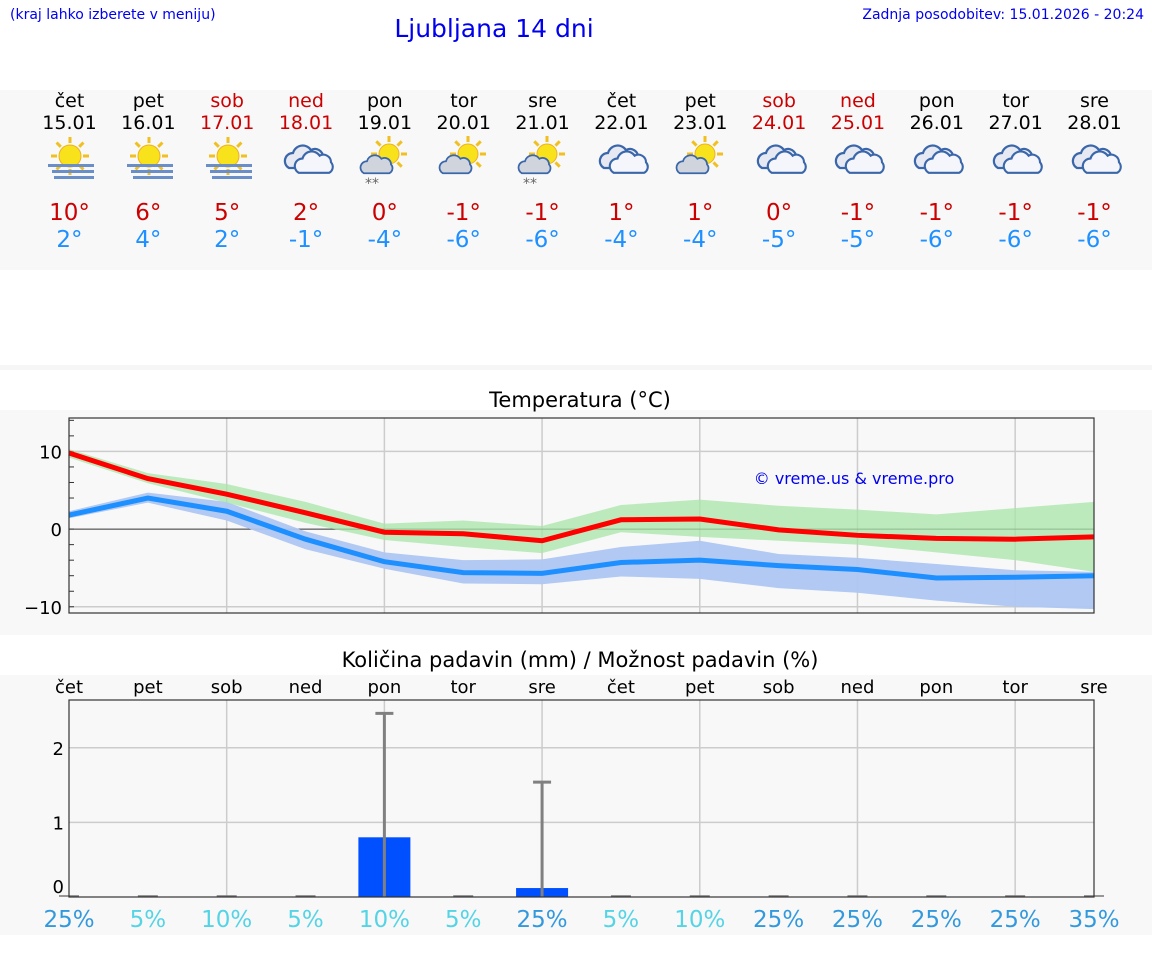  What do you see at coordinates (576, 367) in the screenshot?
I see `divider` at bounding box center [576, 367].